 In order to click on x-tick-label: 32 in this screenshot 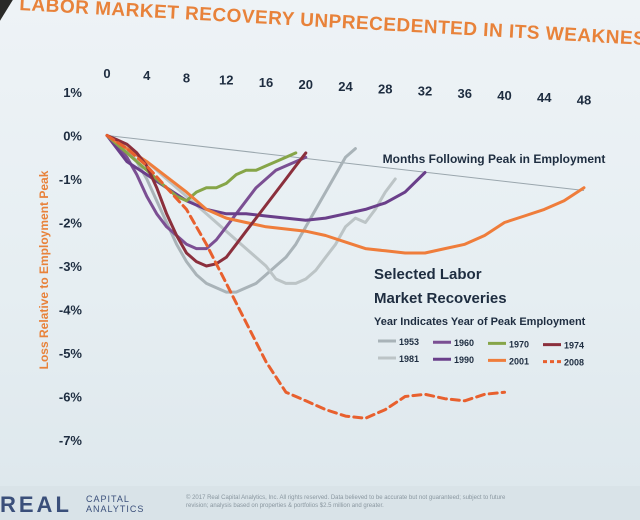, I will do `click(425, 91)`.